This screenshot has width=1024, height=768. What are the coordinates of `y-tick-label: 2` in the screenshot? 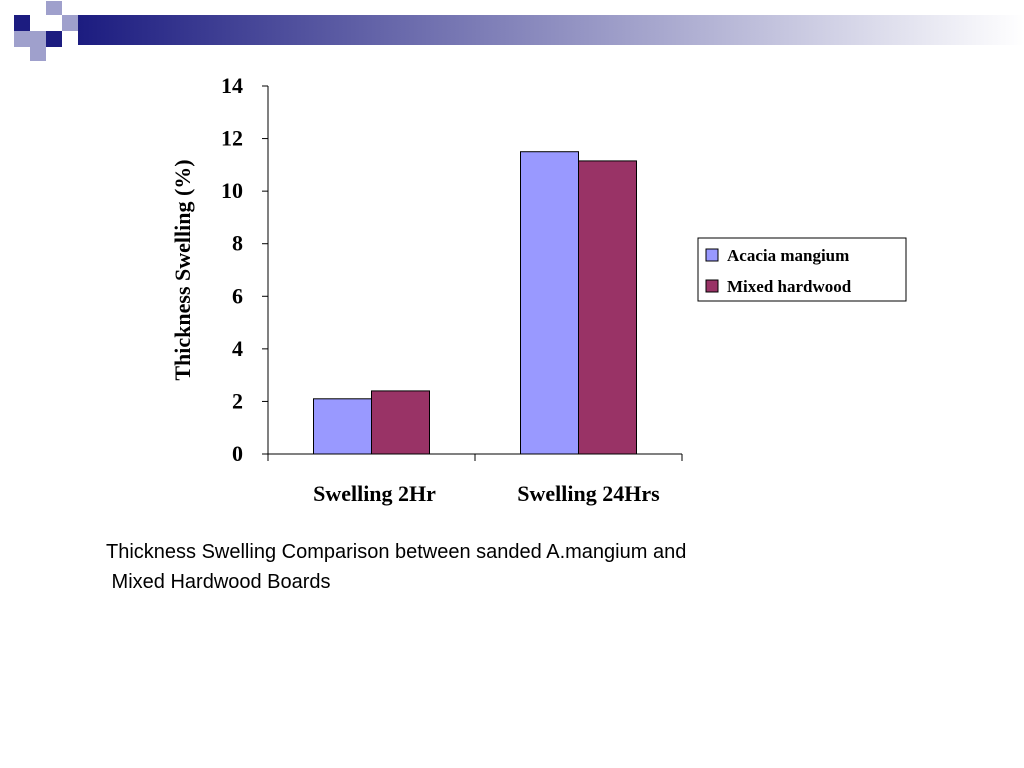 It's located at (237, 400).